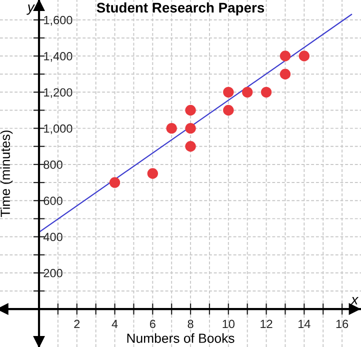  I want to click on x-tick-label: 4, so click(115, 324).